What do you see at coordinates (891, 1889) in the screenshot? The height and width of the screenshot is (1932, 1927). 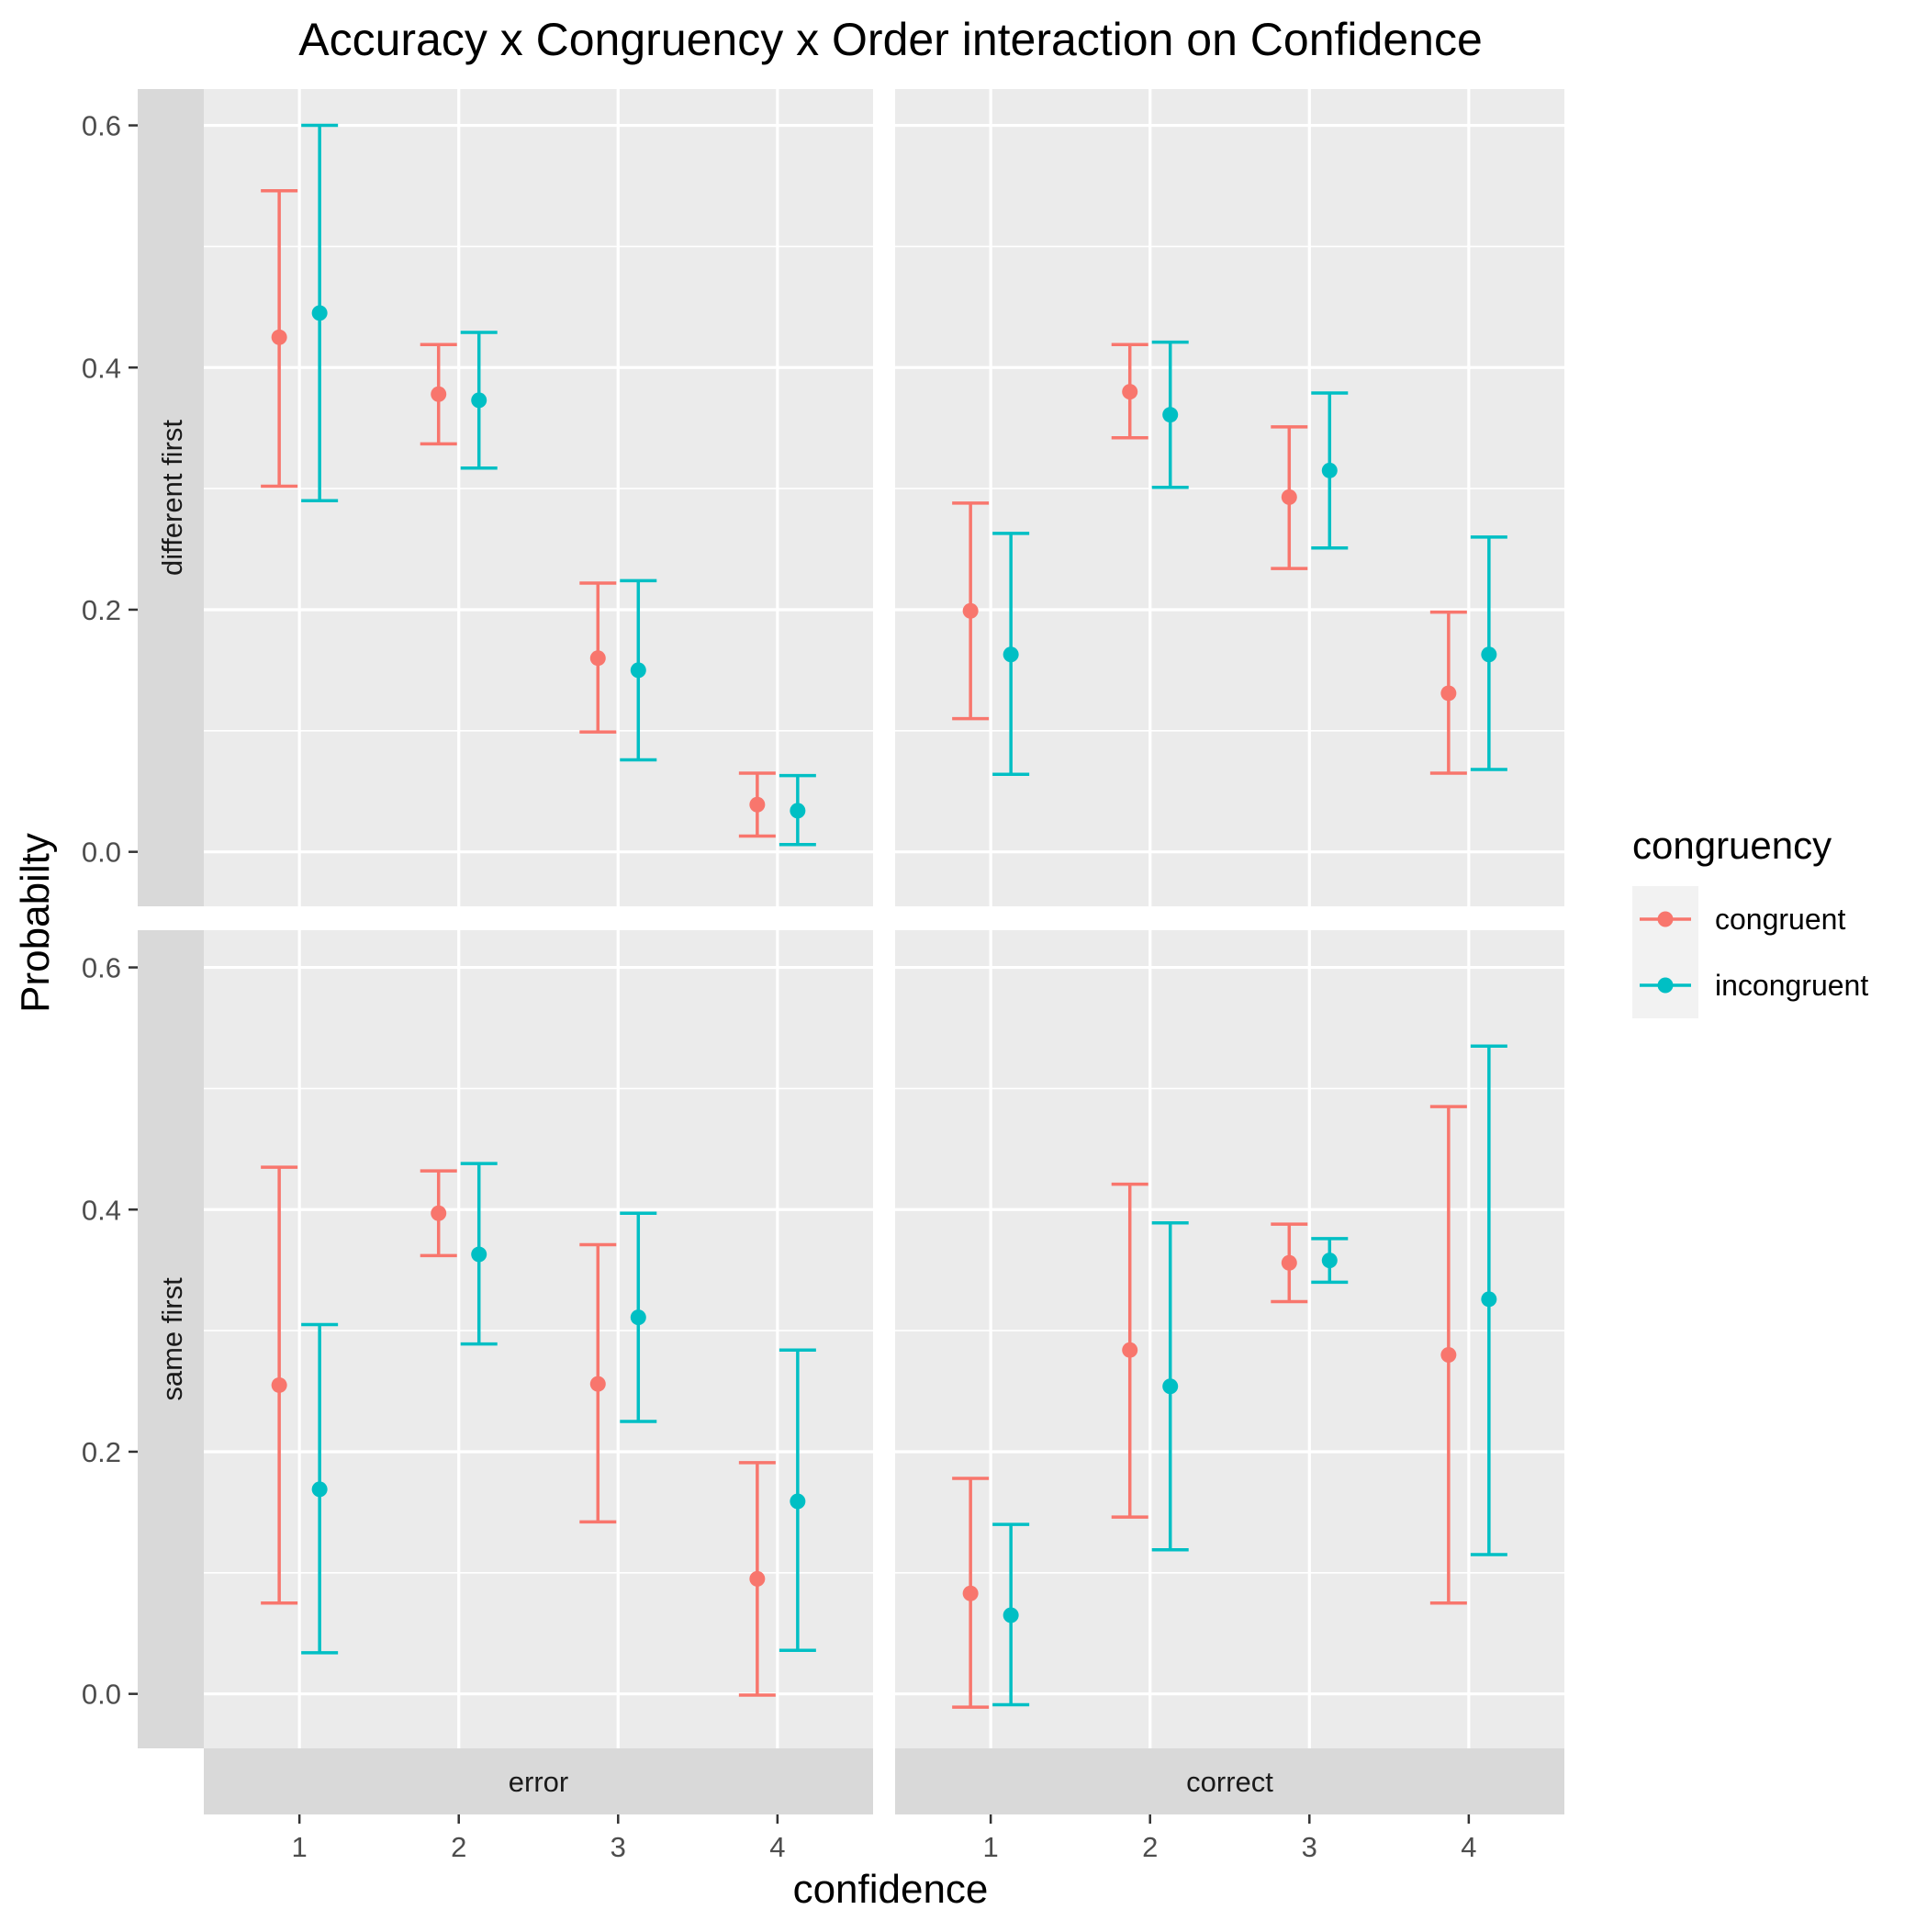 I see `x-axis-title: confidence` at bounding box center [891, 1889].